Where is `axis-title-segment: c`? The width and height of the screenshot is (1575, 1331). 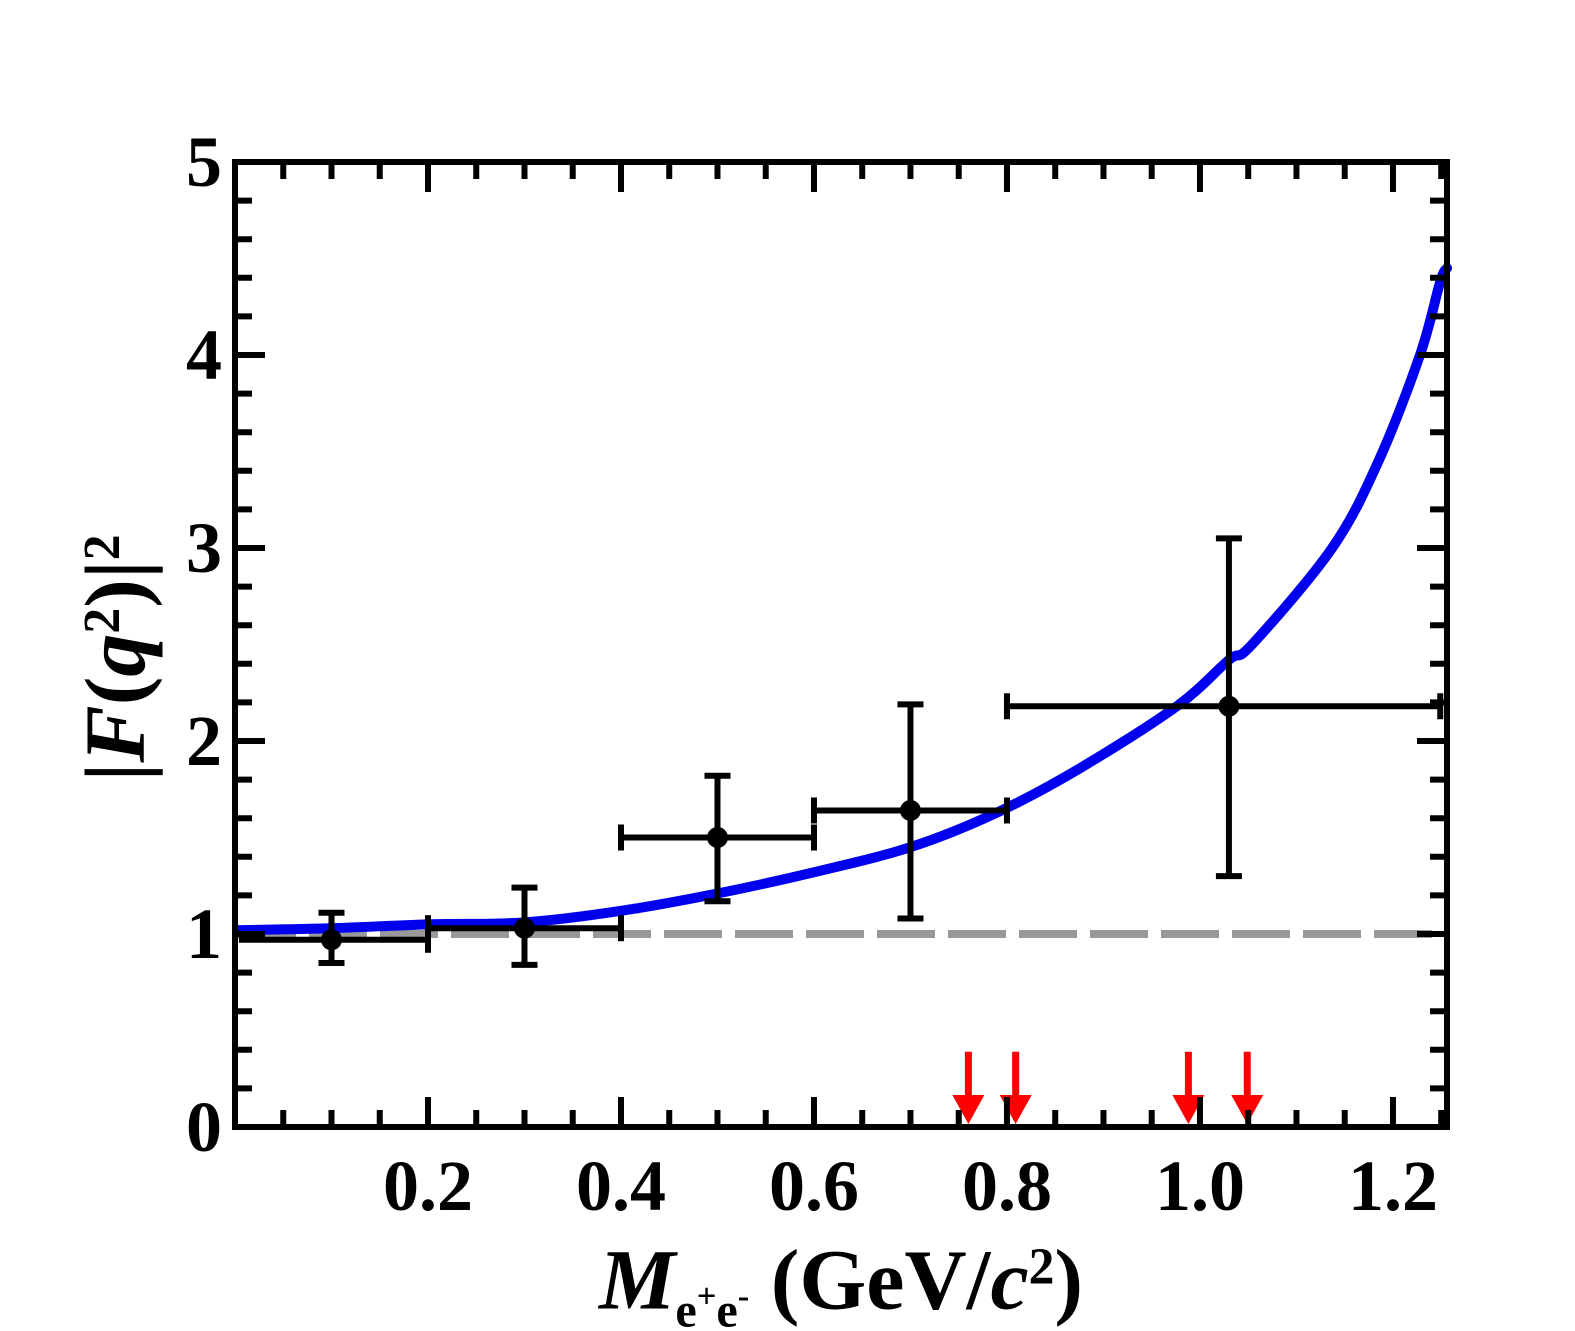
axis-title-segment: c is located at coordinates (1009, 1279).